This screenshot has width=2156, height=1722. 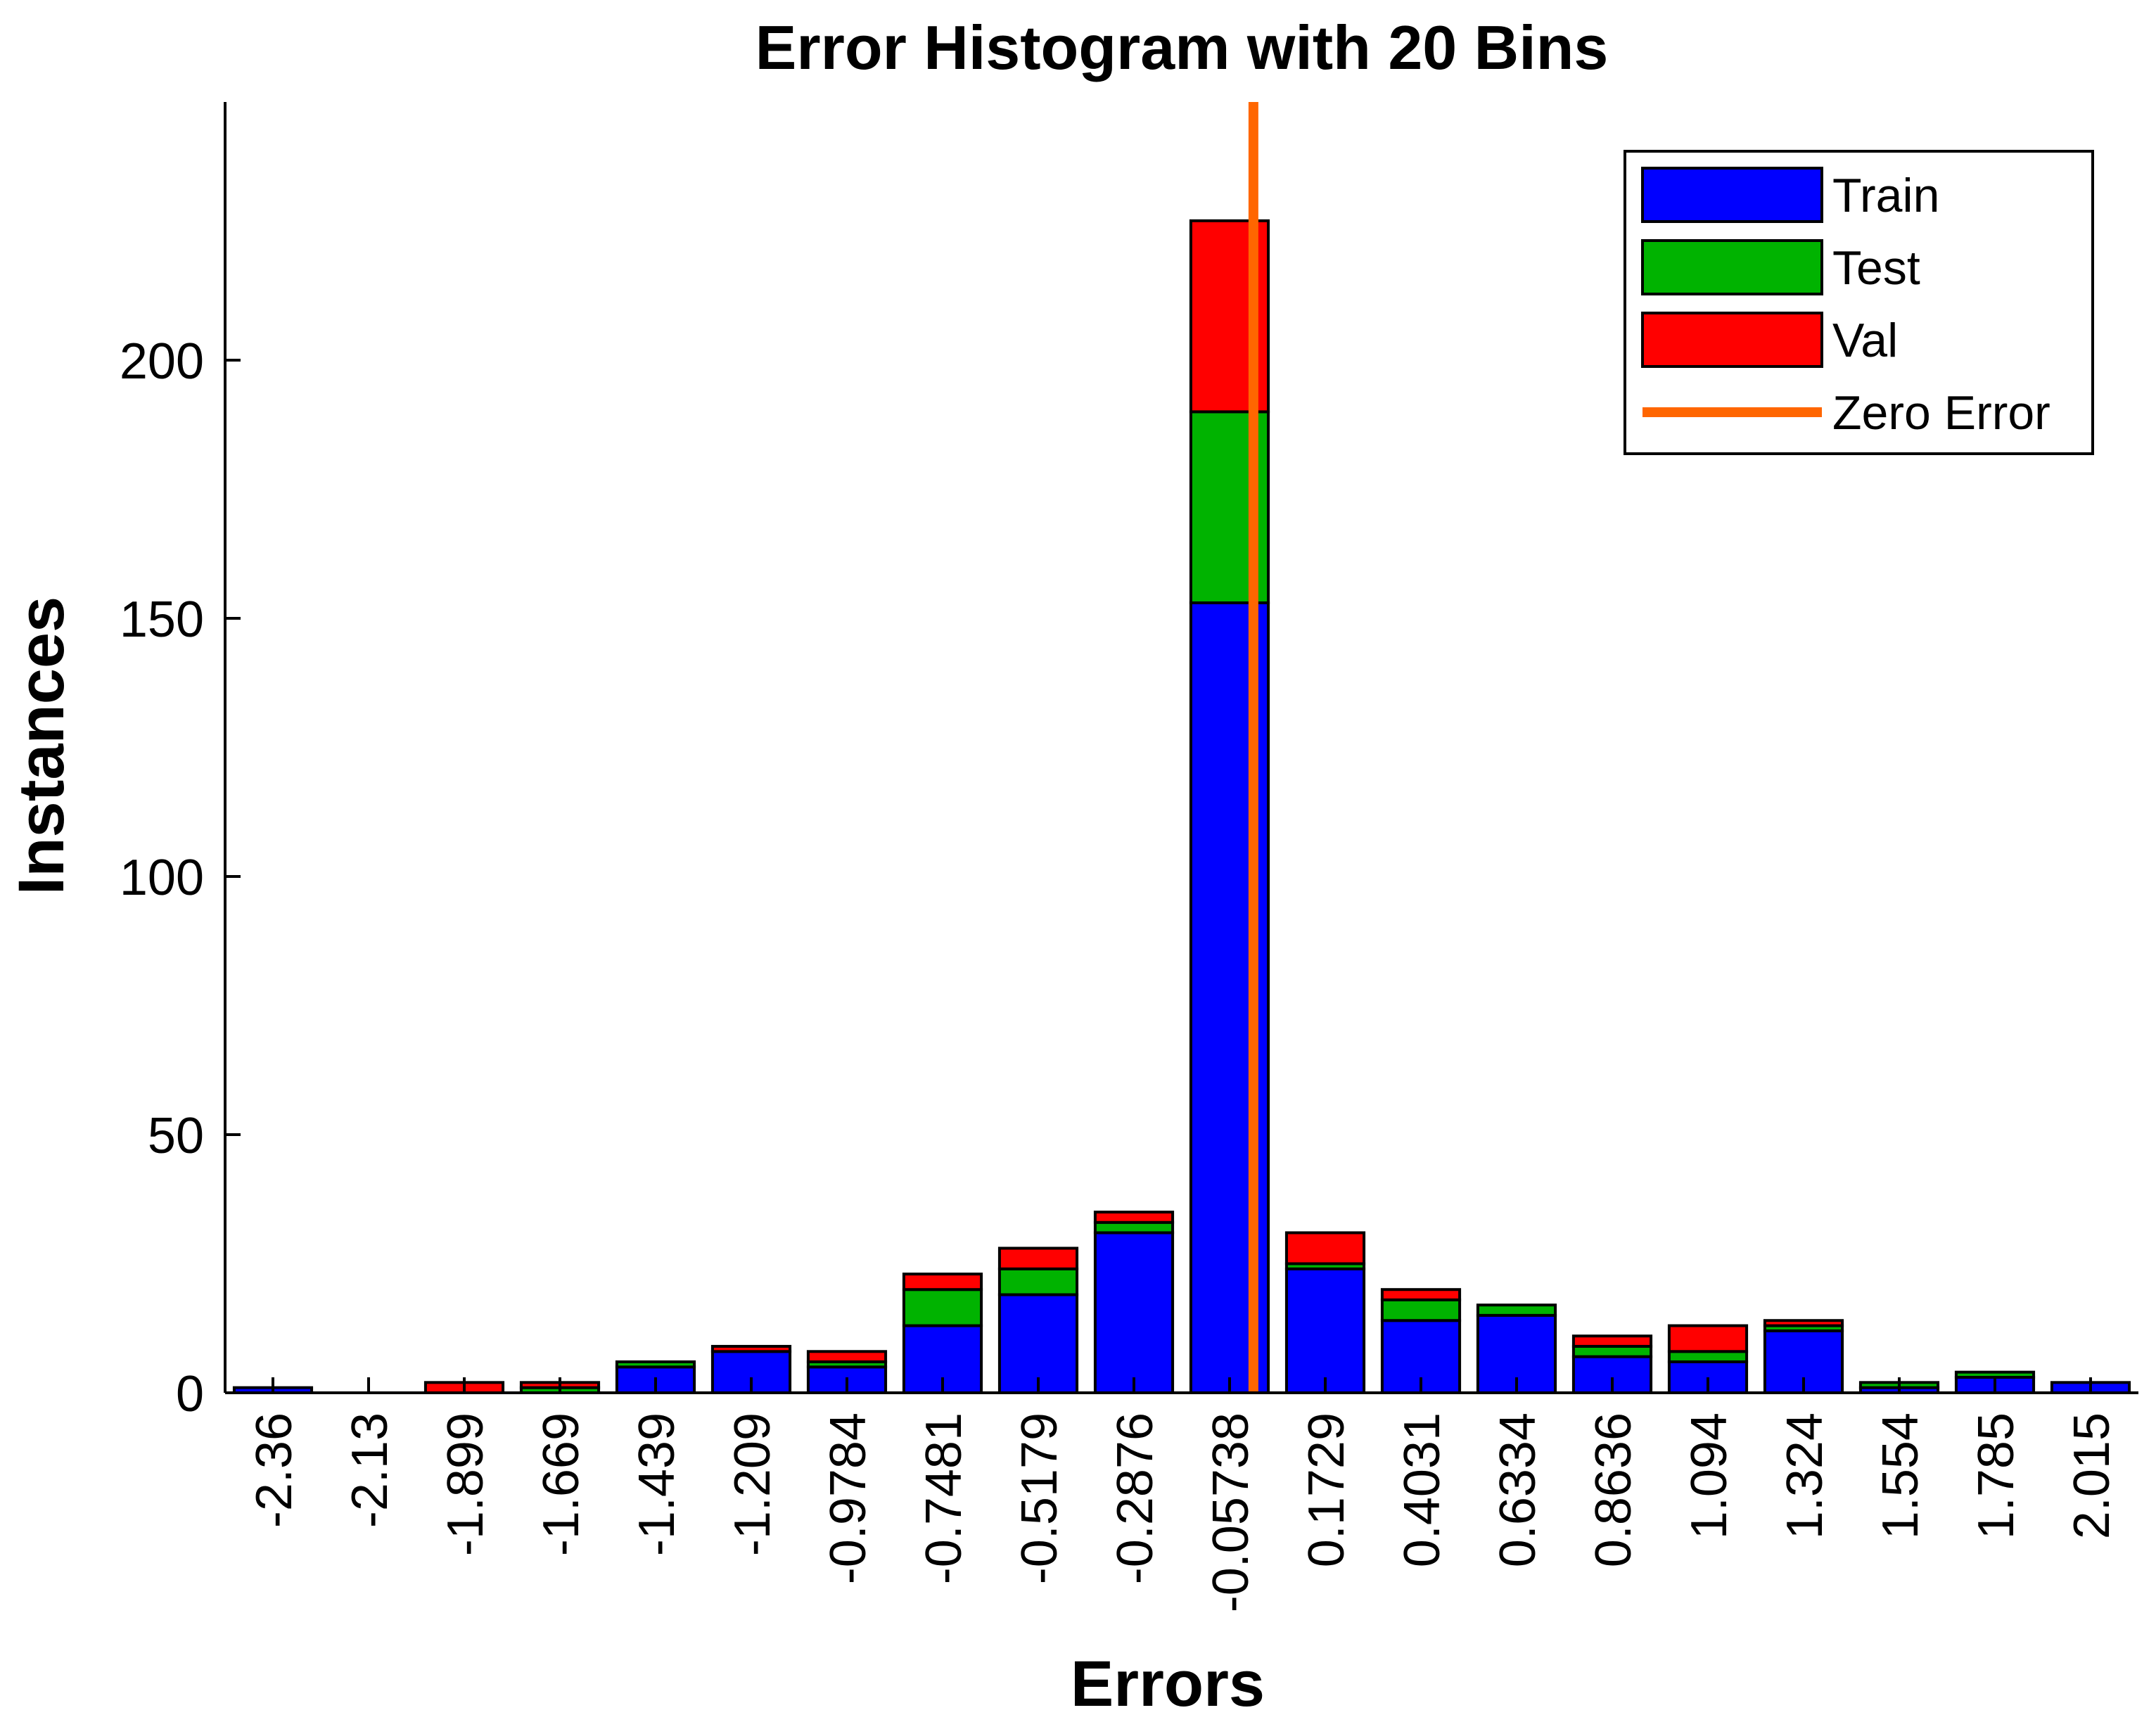 I want to click on legend-label: Zero Error, so click(x=1941, y=413).